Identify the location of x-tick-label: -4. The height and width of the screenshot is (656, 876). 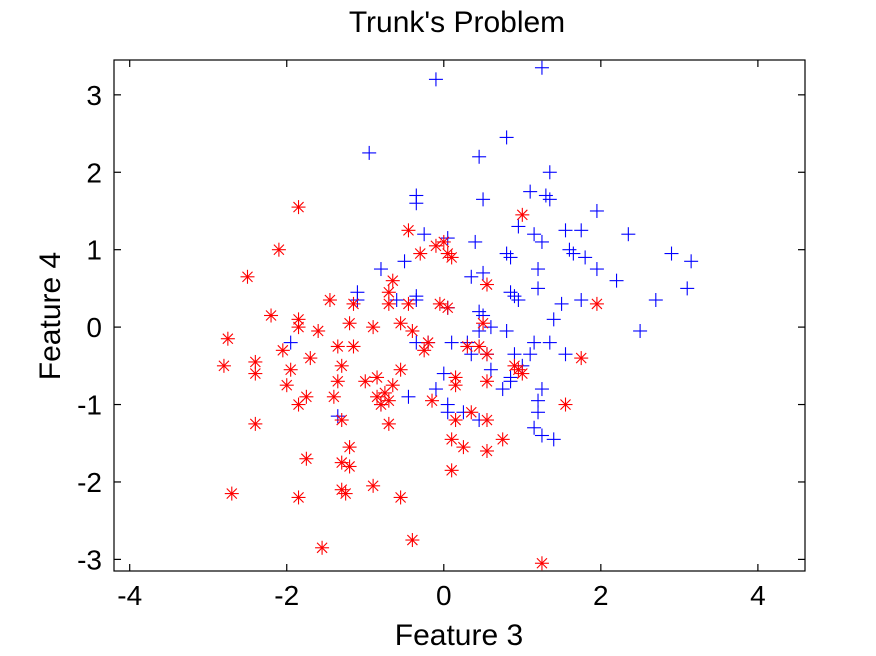
(129, 595).